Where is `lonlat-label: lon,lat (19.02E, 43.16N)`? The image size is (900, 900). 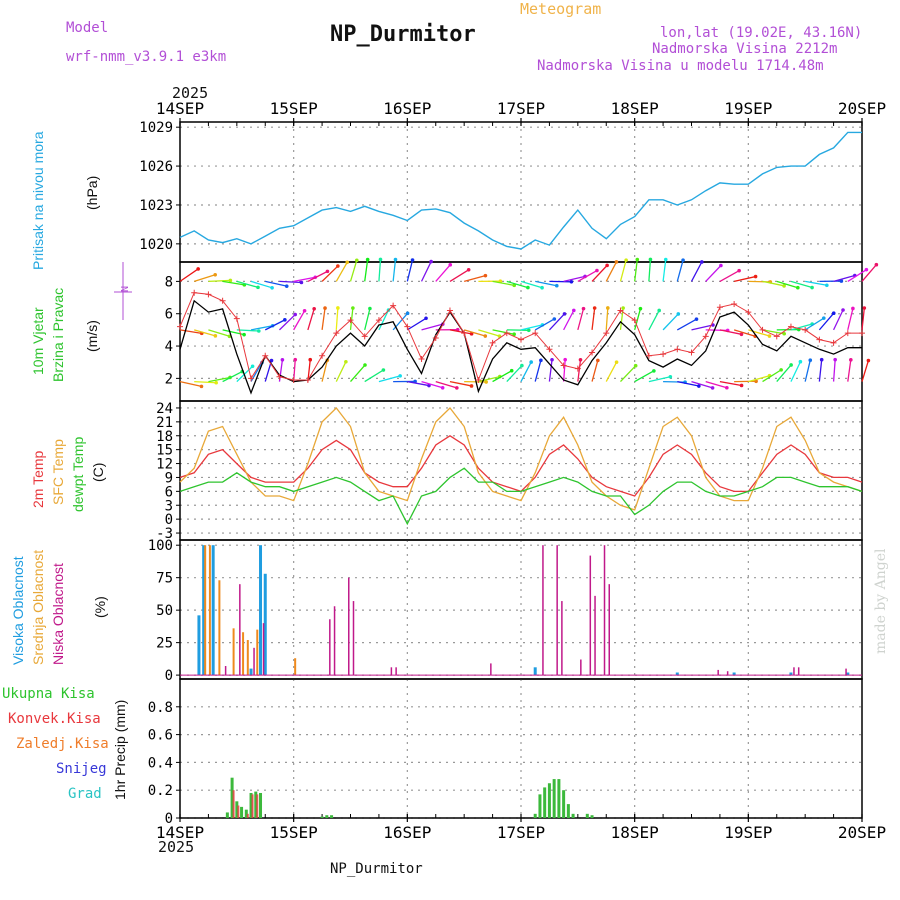 lonlat-label: lon,lat (19.02E, 43.16N) is located at coordinates (761, 33).